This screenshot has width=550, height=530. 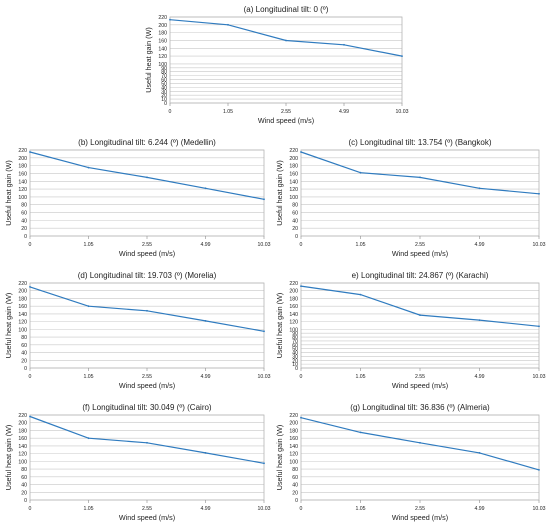 What do you see at coordinates (293, 323) in the screenshot?
I see `y-tick-label: 120` at bounding box center [293, 323].